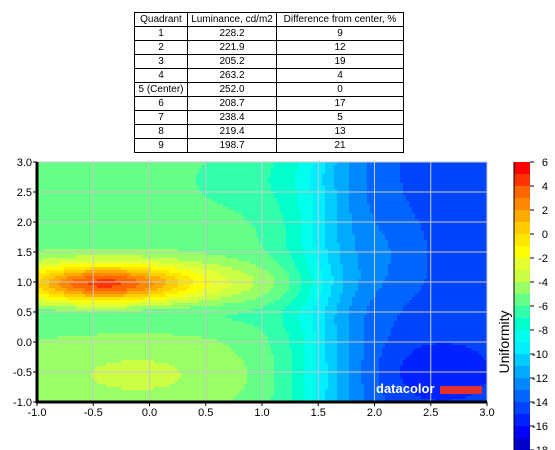 This screenshot has width=555, height=450. What do you see at coordinates (430, 413) in the screenshot?
I see `x-tick-label: 2.5` at bounding box center [430, 413].